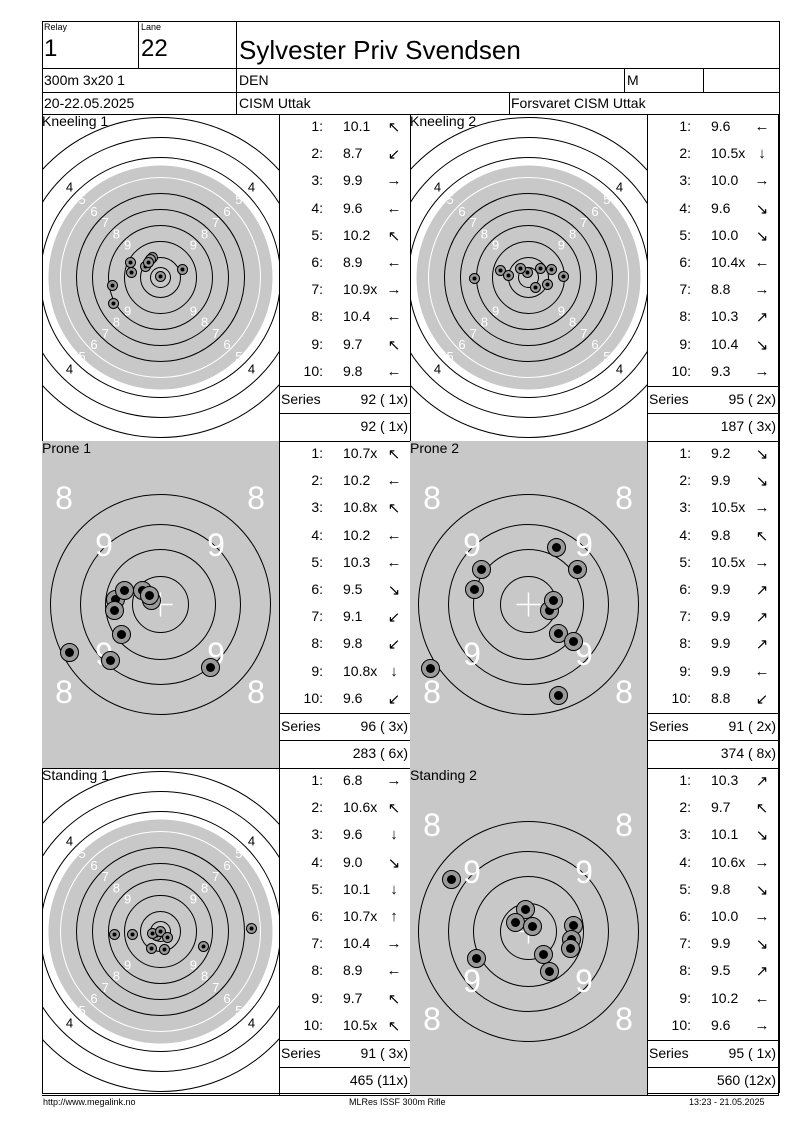 The height and width of the screenshot is (1130, 800). What do you see at coordinates (353, 262) in the screenshot?
I see `shot-value: 8.9` at bounding box center [353, 262].